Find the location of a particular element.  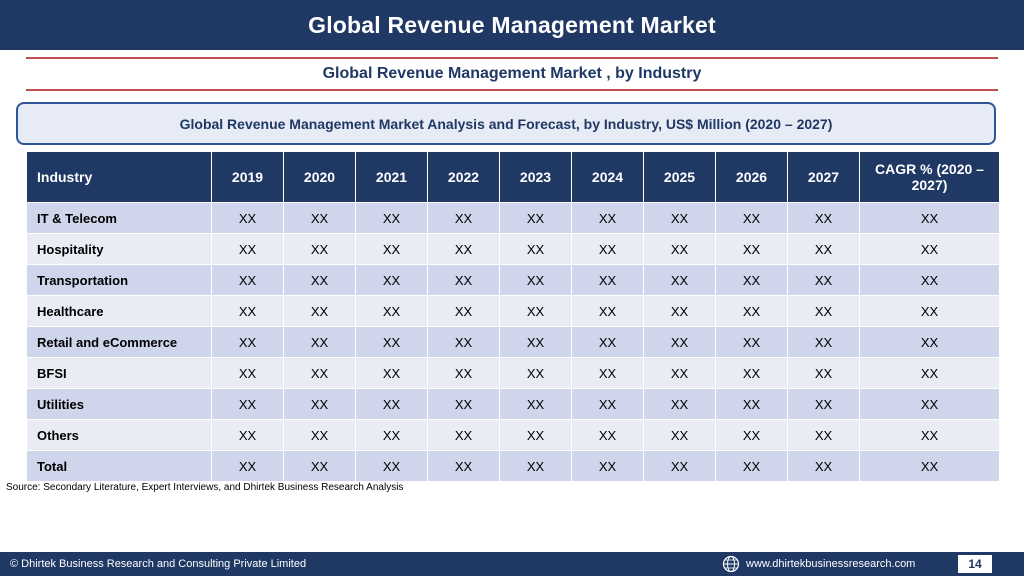

table-row: Healthcare XX XX XX XX XX XX XX XX XX XX is located at coordinates (513, 311).